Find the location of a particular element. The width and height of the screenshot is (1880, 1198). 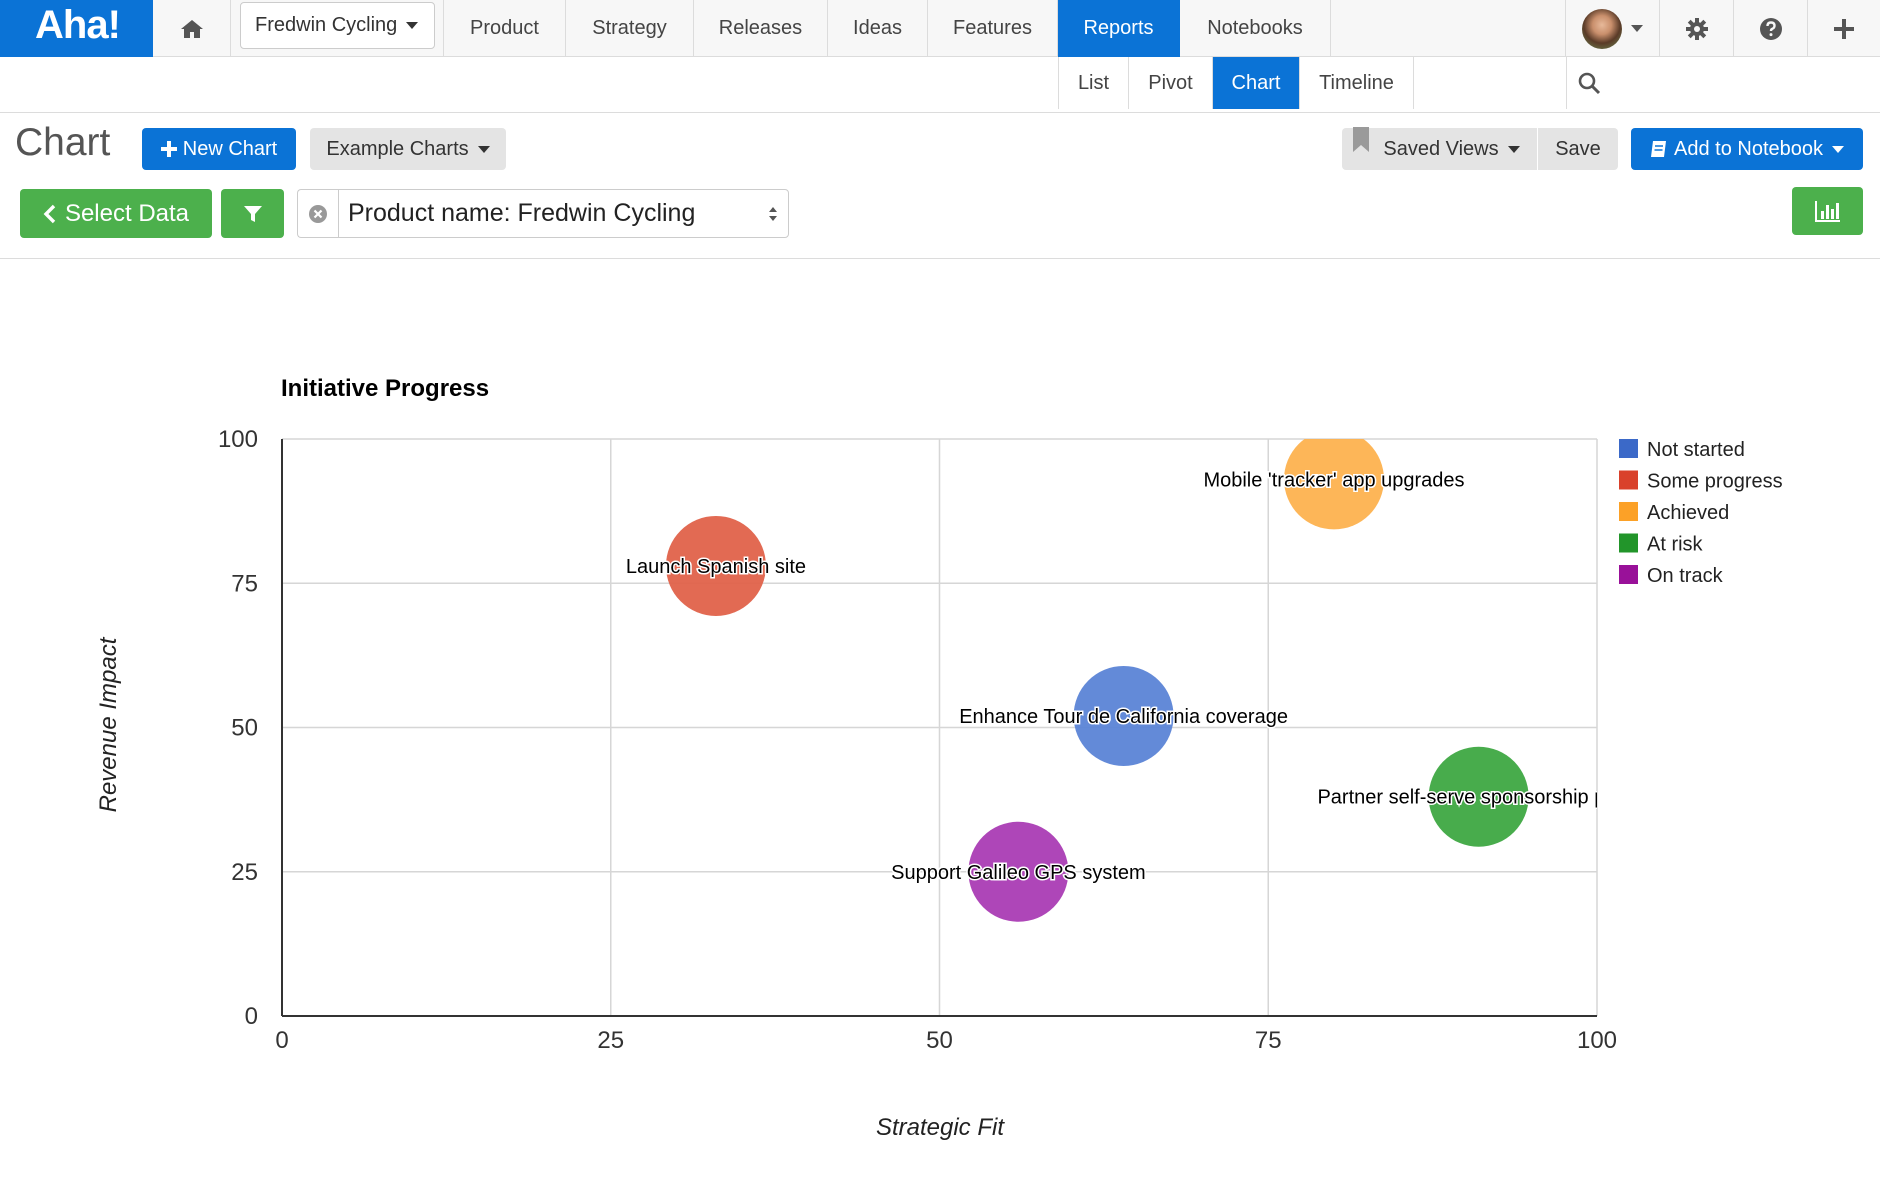

example-charts-button: Example Charts is located at coordinates (408, 149).